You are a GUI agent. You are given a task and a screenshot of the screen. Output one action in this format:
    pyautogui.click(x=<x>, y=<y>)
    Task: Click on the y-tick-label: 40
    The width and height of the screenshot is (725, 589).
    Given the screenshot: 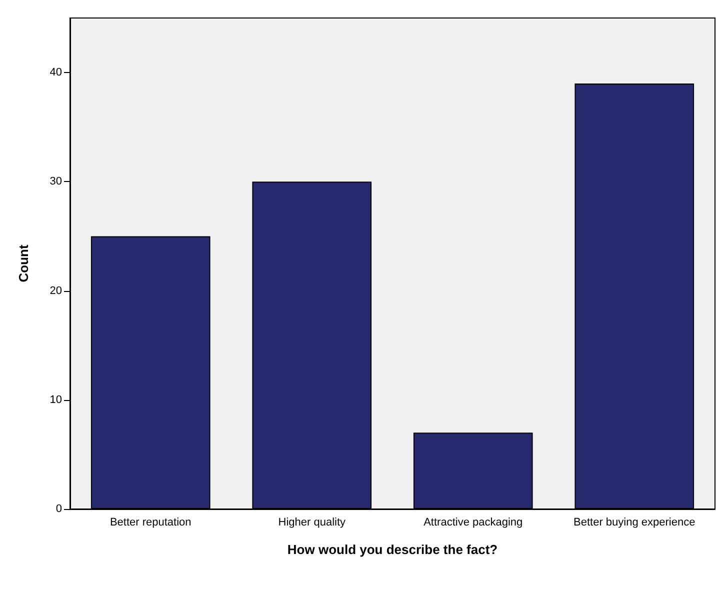 What is the action you would take?
    pyautogui.click(x=56, y=72)
    